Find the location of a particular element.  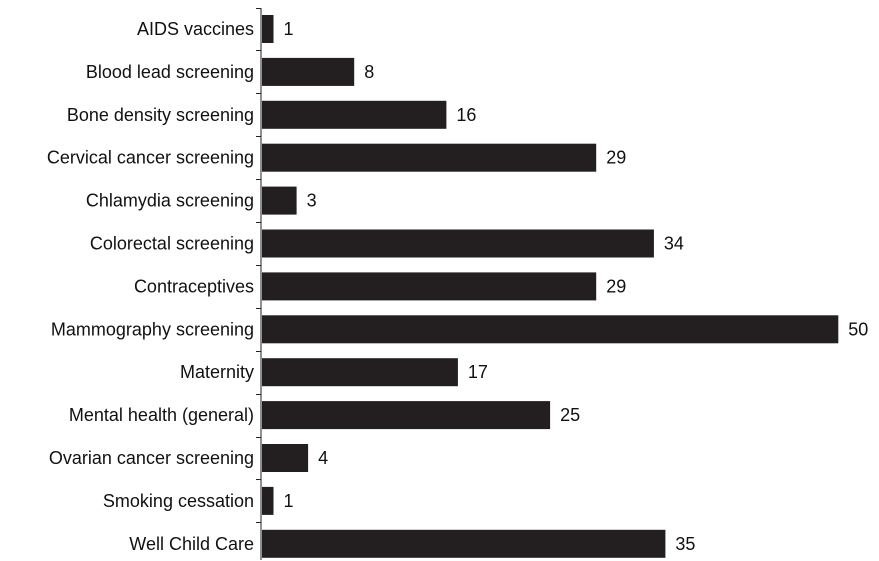

category-label: Colorectal screening is located at coordinates (172, 244).